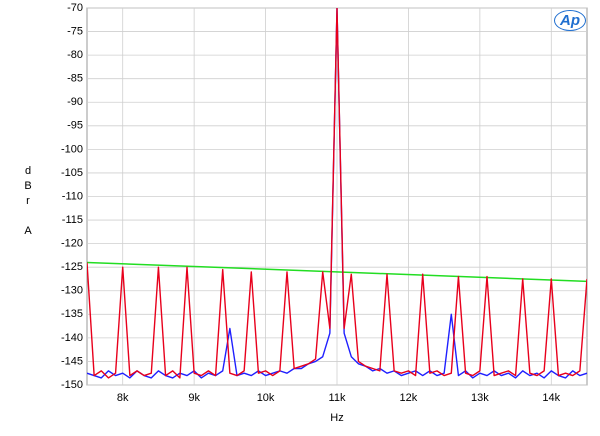  What do you see at coordinates (409, 398) in the screenshot?
I see `x-tick-label: 12k` at bounding box center [409, 398].